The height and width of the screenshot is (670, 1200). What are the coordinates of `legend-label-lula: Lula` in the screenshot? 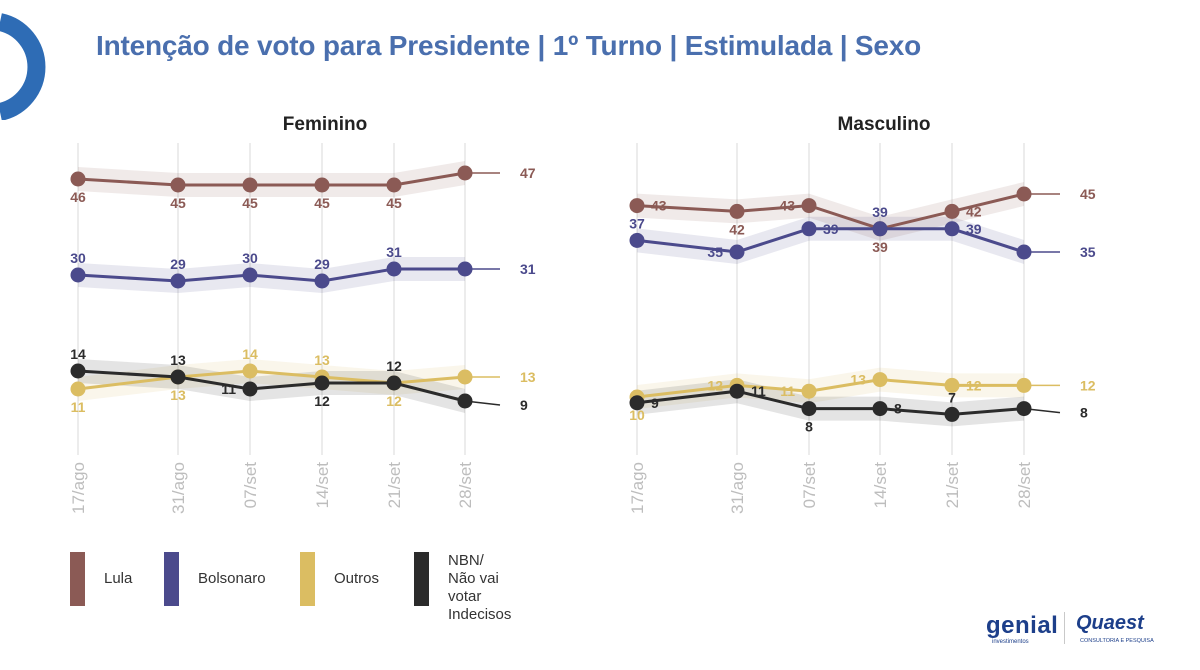 It's located at (118, 578).